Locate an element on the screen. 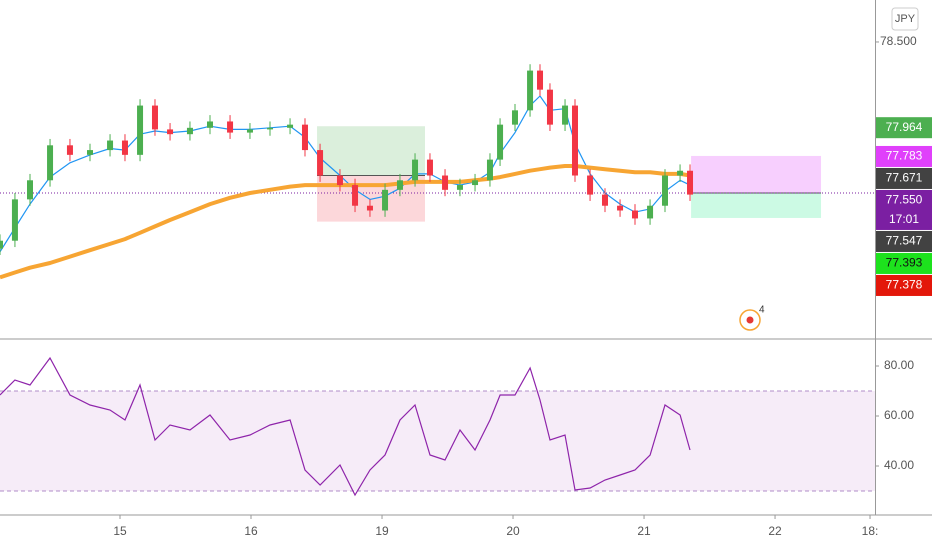  y-tick-label: 78.500 is located at coordinates (898, 41).